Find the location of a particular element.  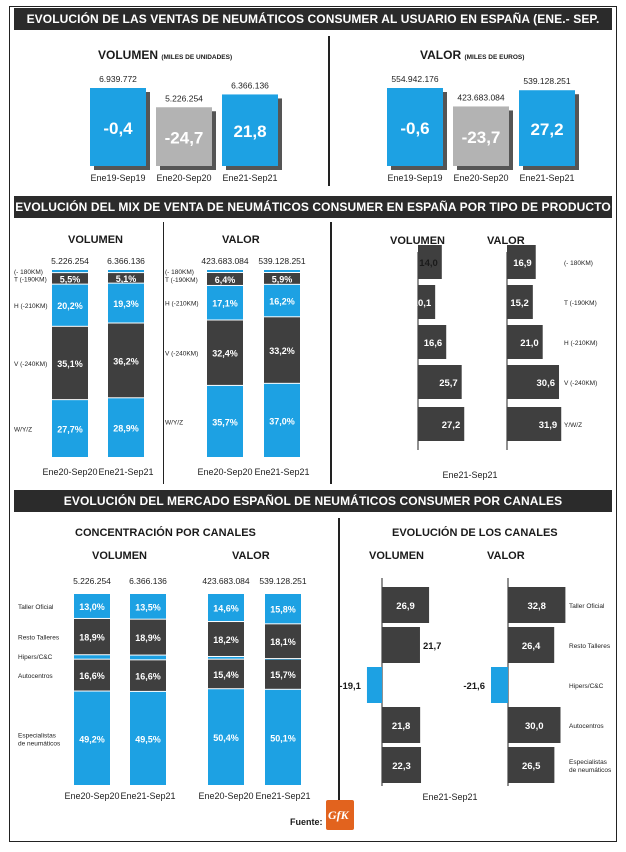

series-label: W/Y/Z is located at coordinates (174, 422).